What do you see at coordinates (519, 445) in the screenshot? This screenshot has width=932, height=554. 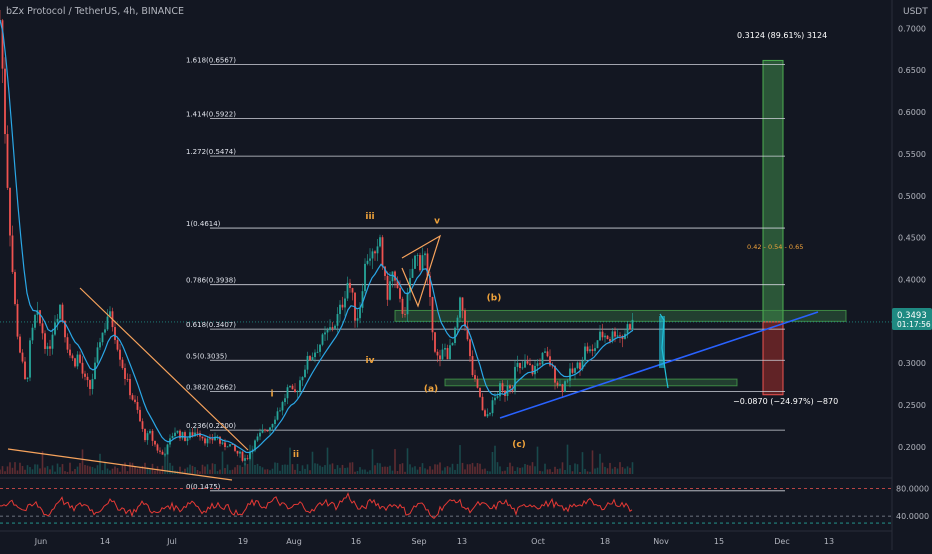 I see `wave-label: (c)` at bounding box center [519, 445].